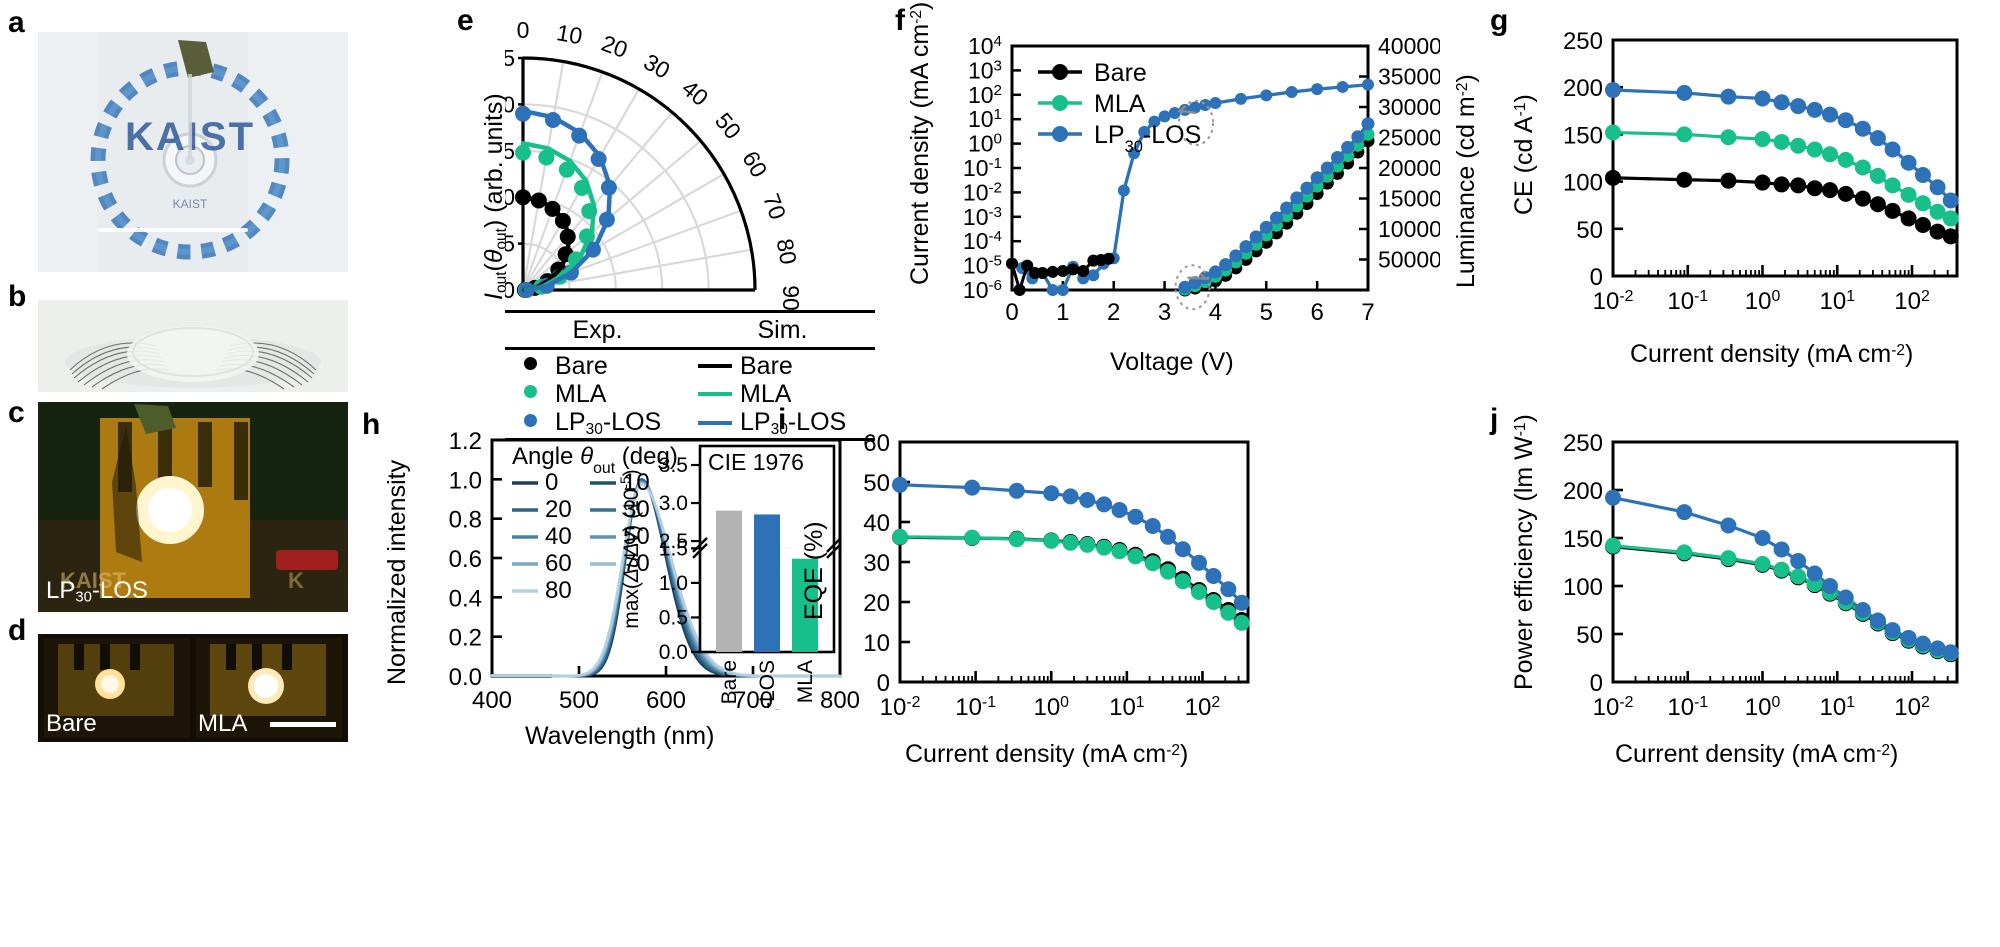 The height and width of the screenshot is (947, 2000). Describe the element at coordinates (782, 330) in the screenshot. I see `legend-header-sim: Sim.` at that location.